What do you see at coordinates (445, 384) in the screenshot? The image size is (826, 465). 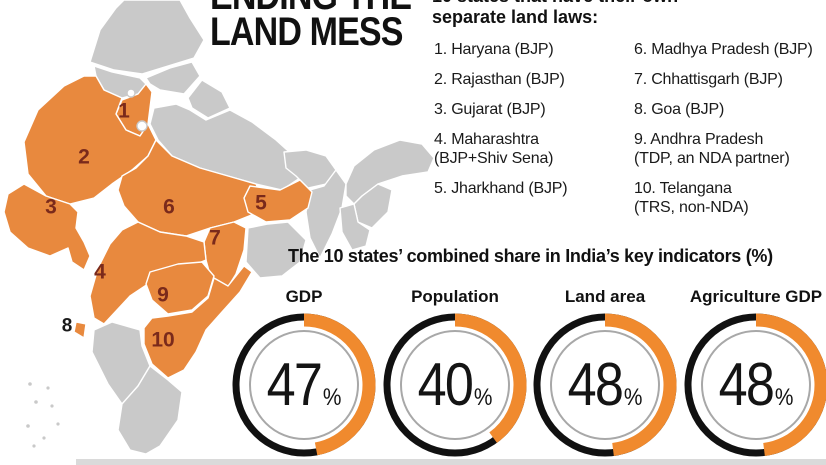 I see `donut-value: 40` at bounding box center [445, 384].